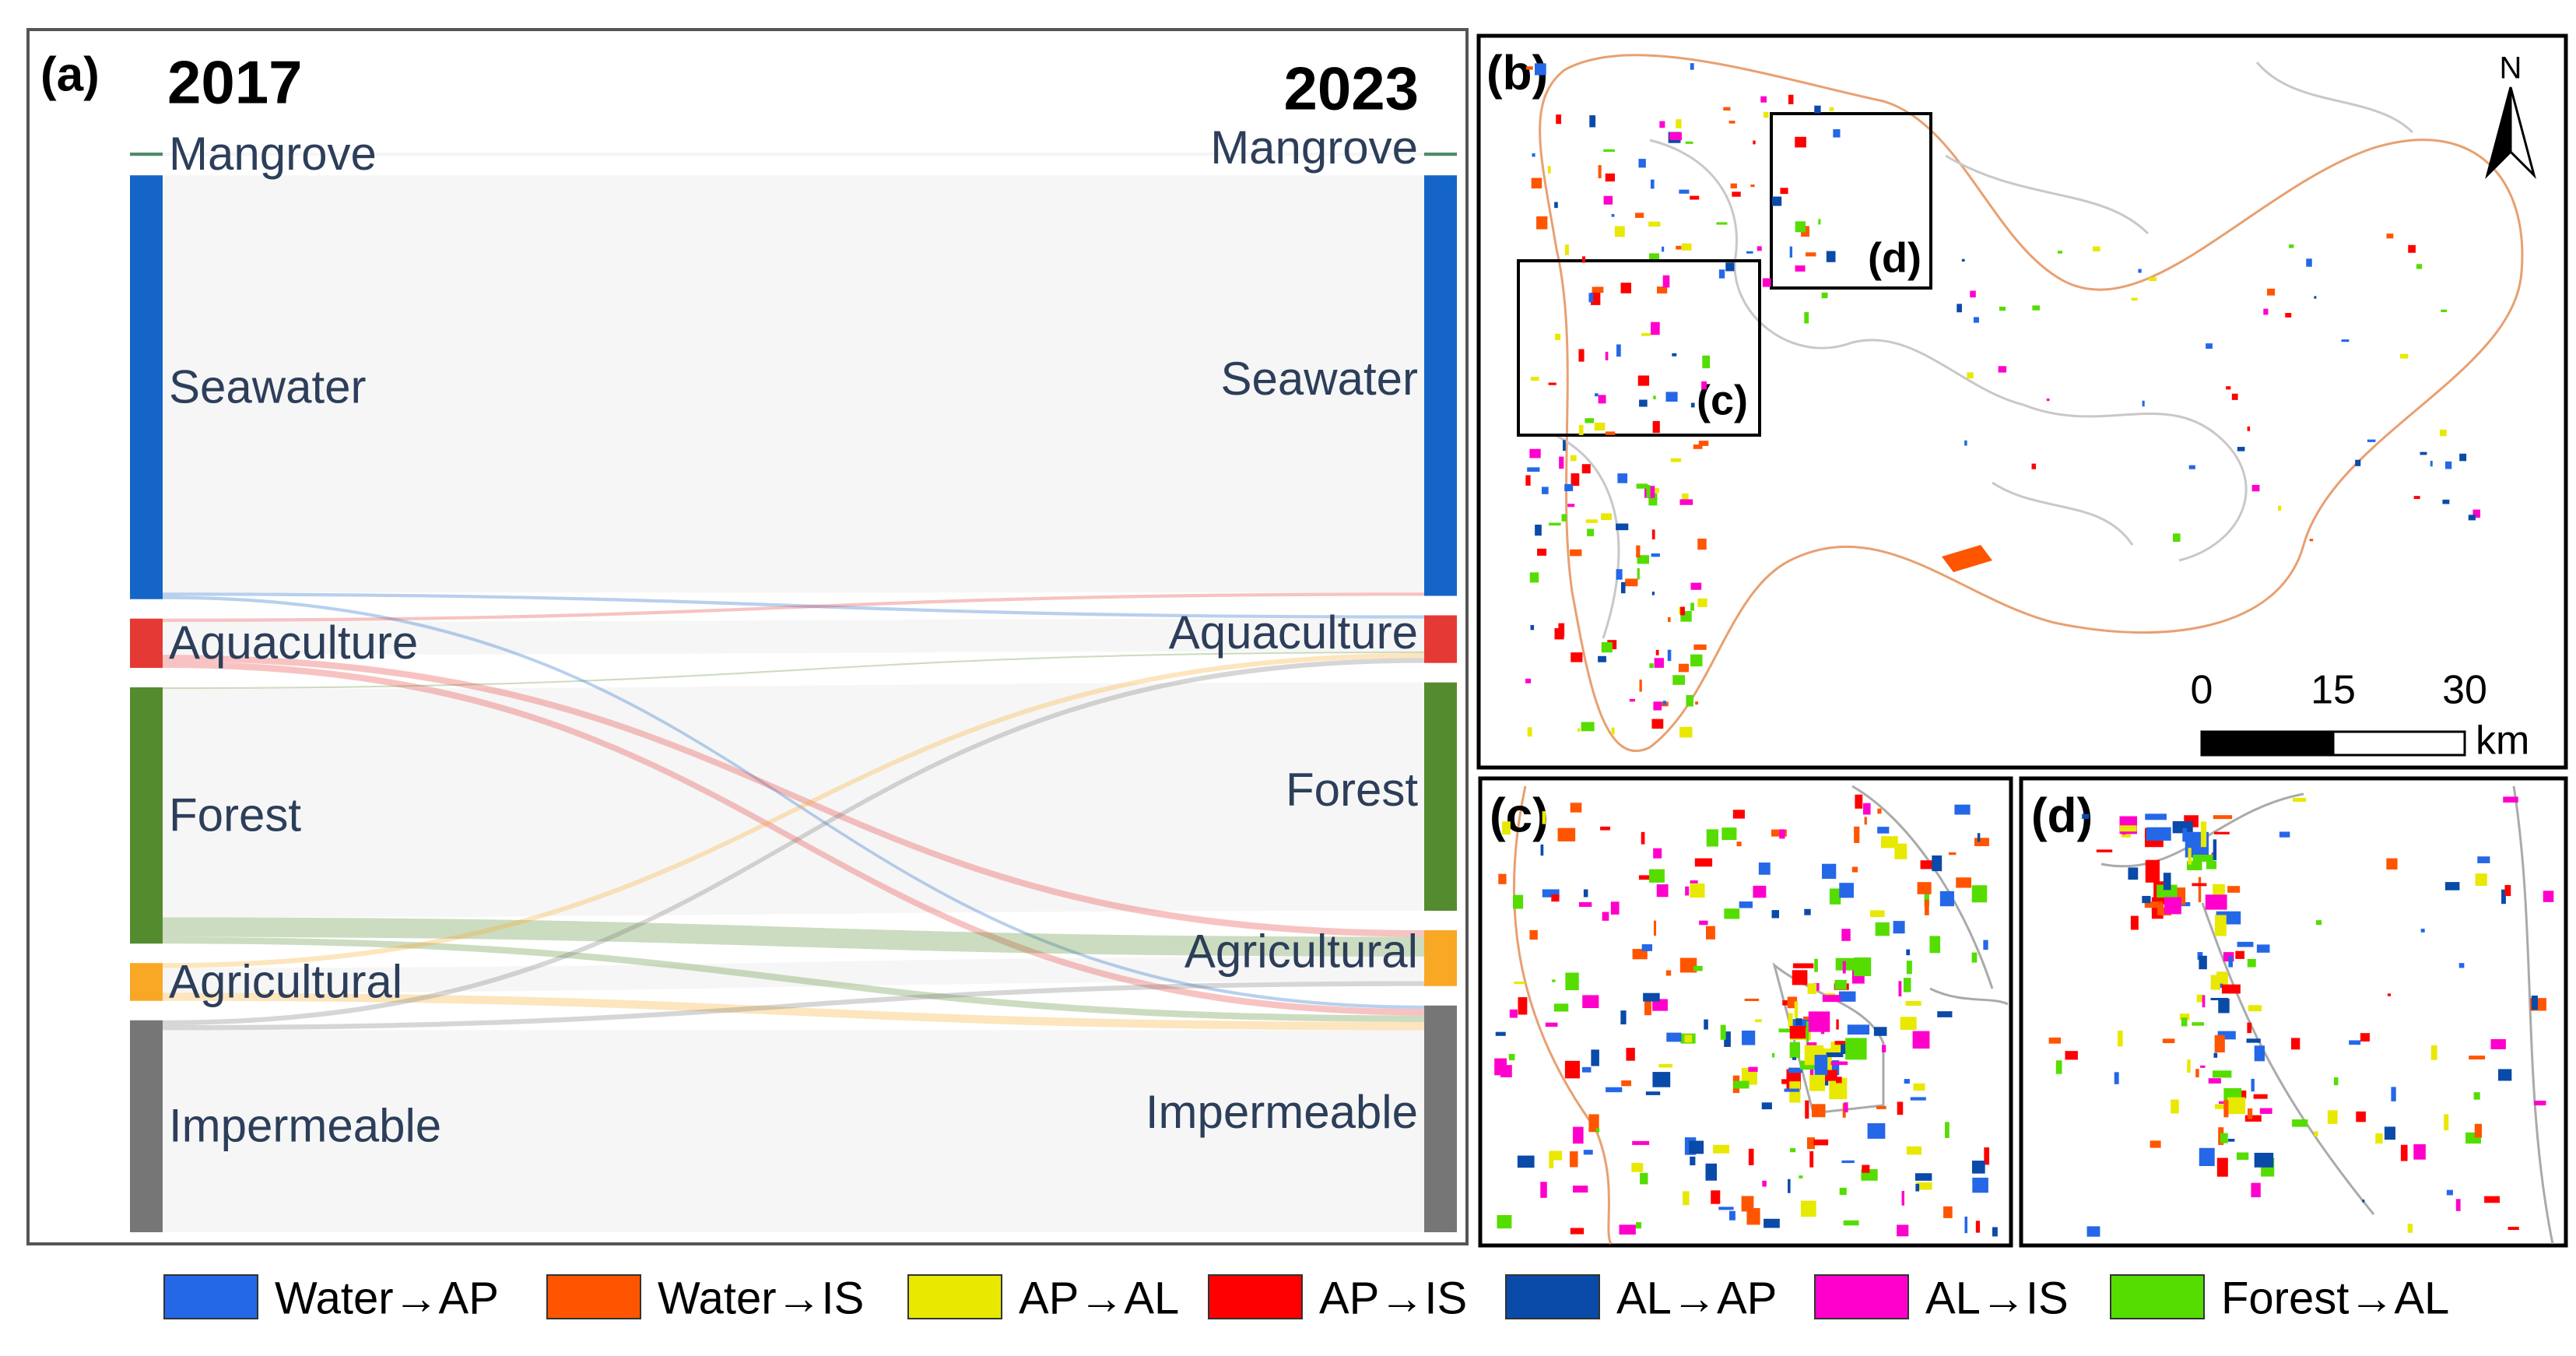  I want to click on scale-tick-label: 15, so click(2334, 690).